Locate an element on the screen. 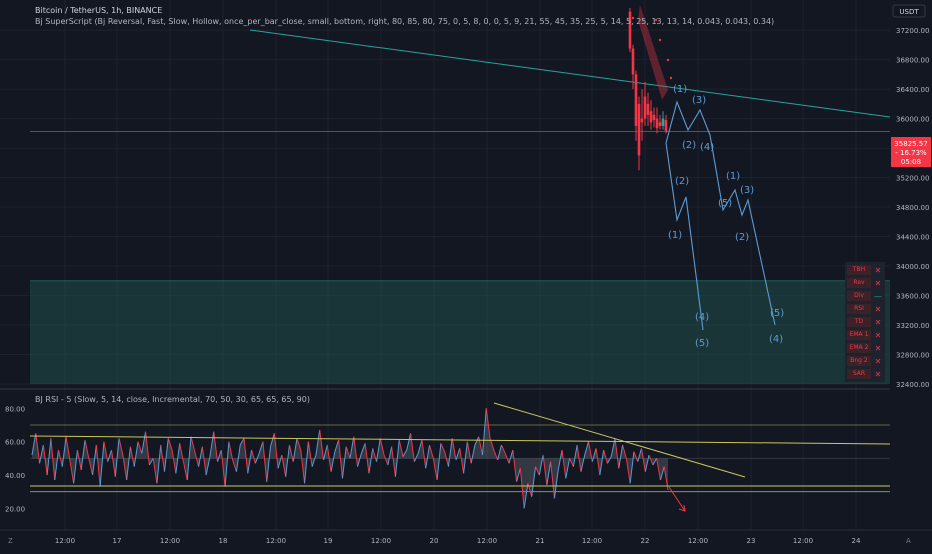  price-tag-change: - 16.73% is located at coordinates (911, 153).